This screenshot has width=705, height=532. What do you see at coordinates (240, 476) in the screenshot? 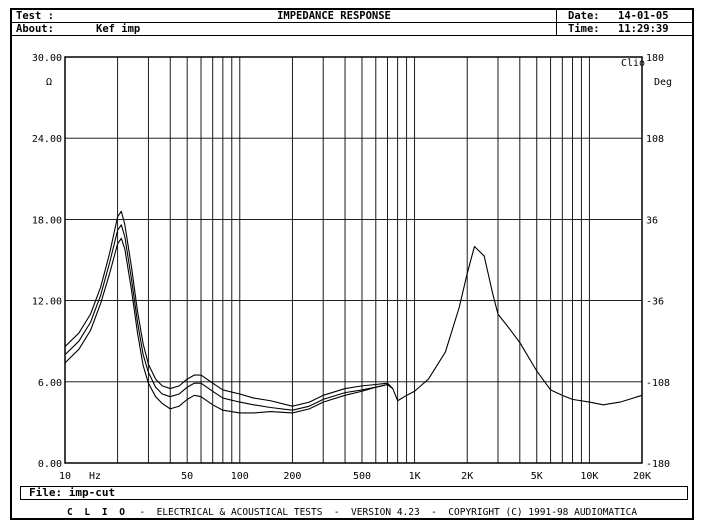
I see `x-tick-label: 100` at bounding box center [240, 476].